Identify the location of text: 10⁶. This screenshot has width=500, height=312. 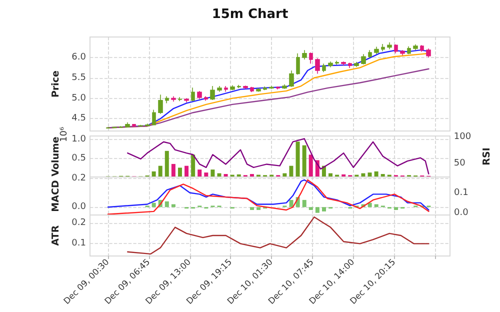
(65, 134).